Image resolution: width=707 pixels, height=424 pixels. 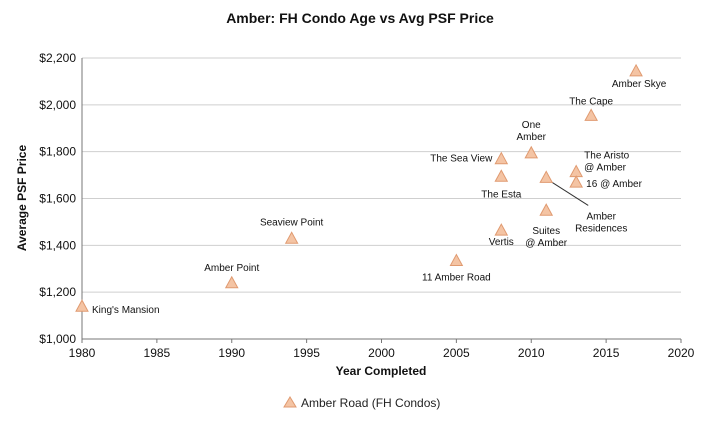 I want to click on data-label: The Aristo @ Amber, so click(x=606, y=162).